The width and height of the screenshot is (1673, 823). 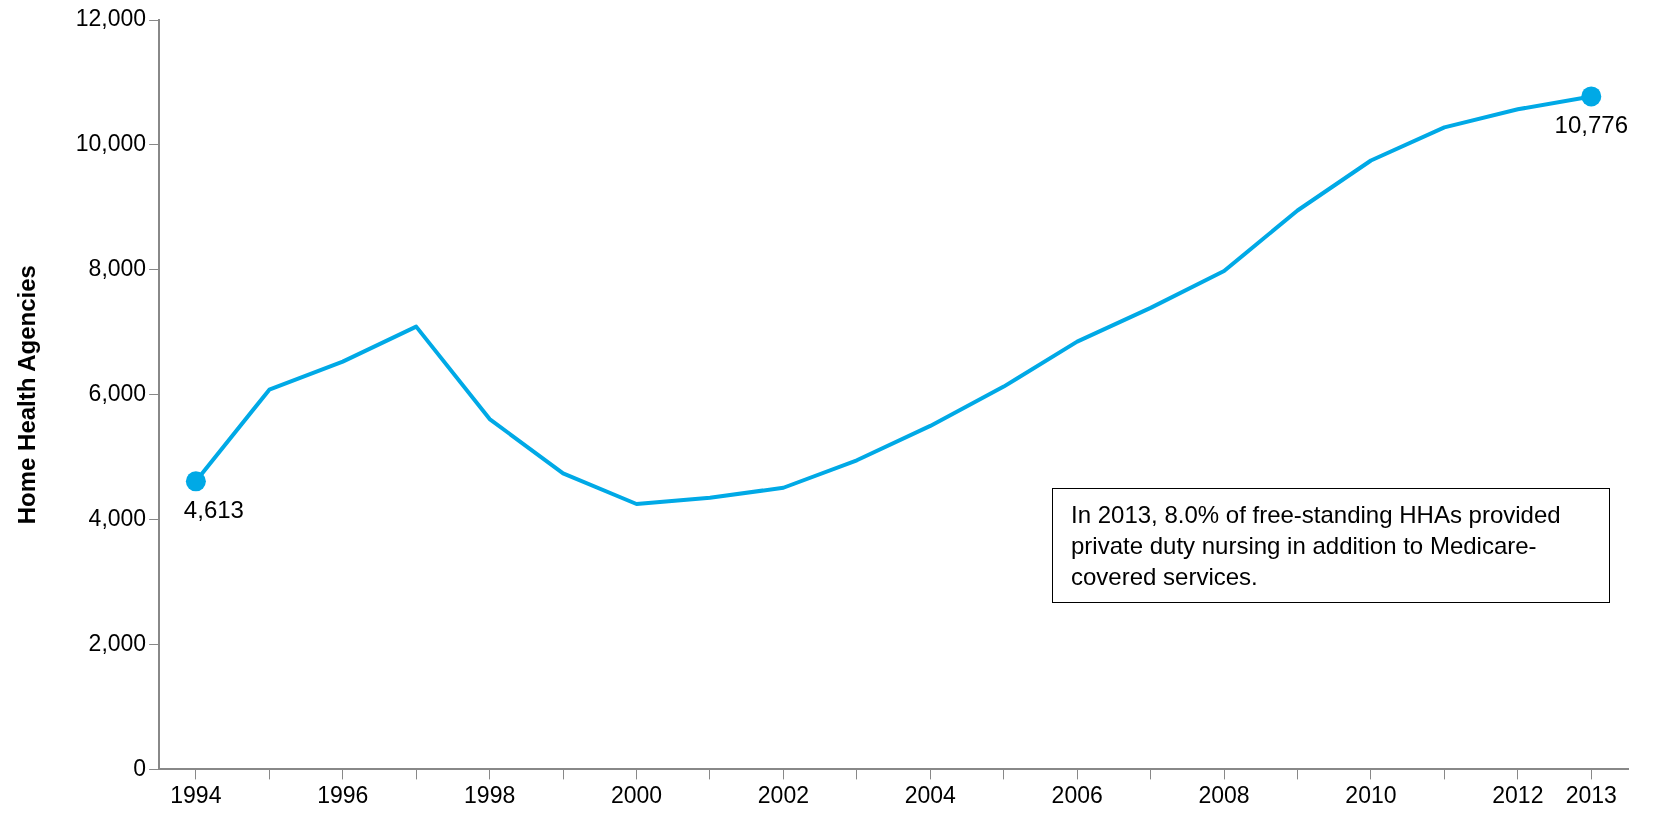 I want to click on x-tick-label: 1996, so click(x=343, y=794).